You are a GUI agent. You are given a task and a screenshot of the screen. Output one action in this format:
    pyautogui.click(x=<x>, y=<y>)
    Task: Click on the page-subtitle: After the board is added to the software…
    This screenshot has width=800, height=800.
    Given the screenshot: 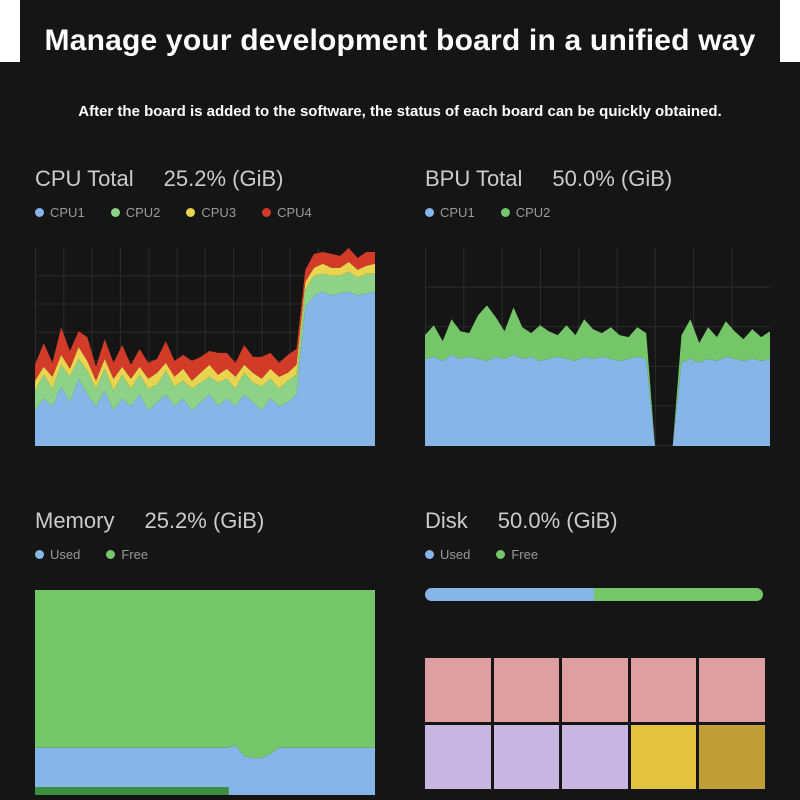 What is the action you would take?
    pyautogui.click(x=400, y=111)
    